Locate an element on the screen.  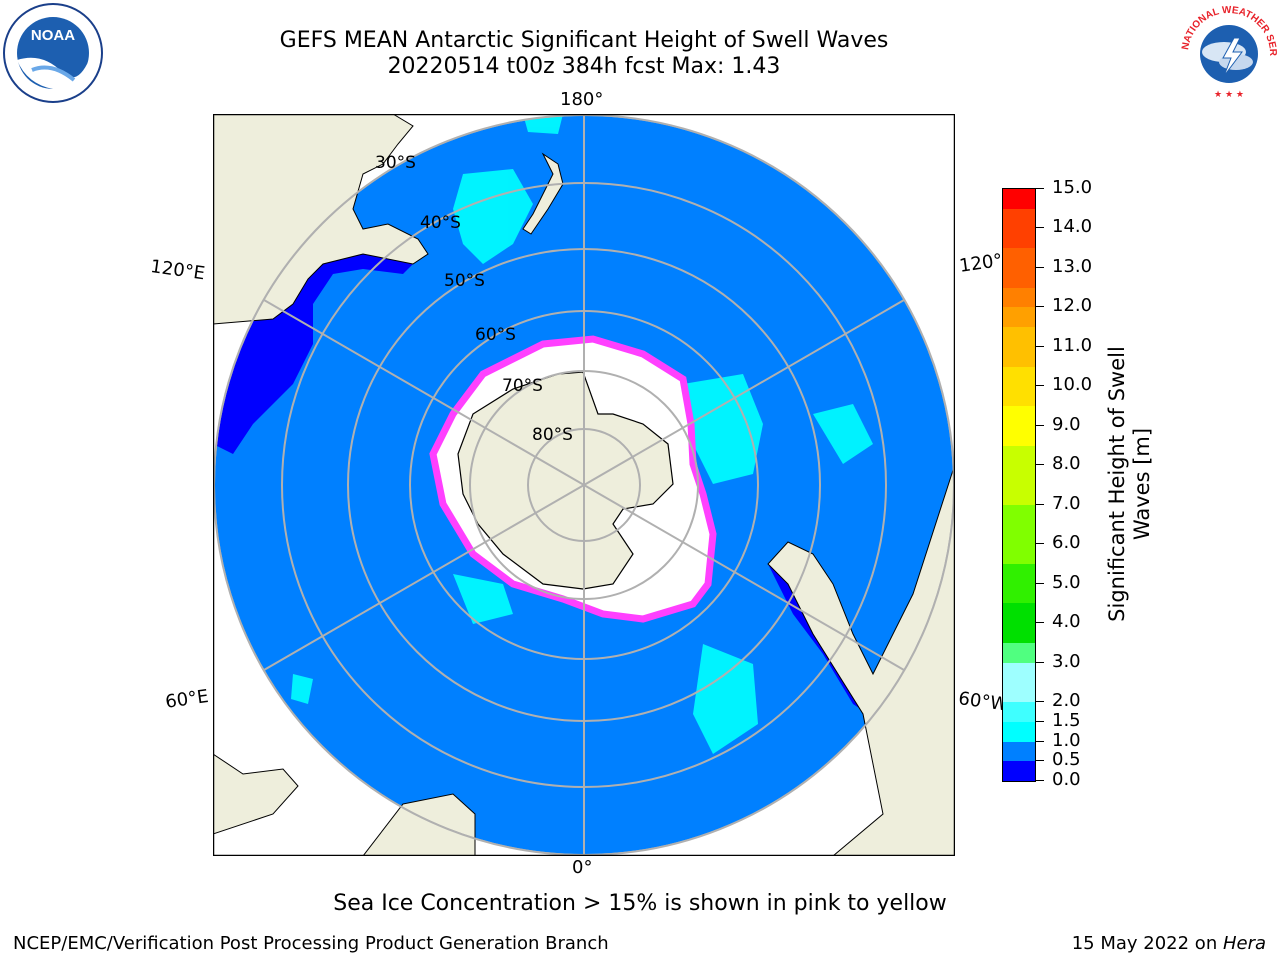
colorbar-tick-label: 4.0 is located at coordinates (1066, 622).